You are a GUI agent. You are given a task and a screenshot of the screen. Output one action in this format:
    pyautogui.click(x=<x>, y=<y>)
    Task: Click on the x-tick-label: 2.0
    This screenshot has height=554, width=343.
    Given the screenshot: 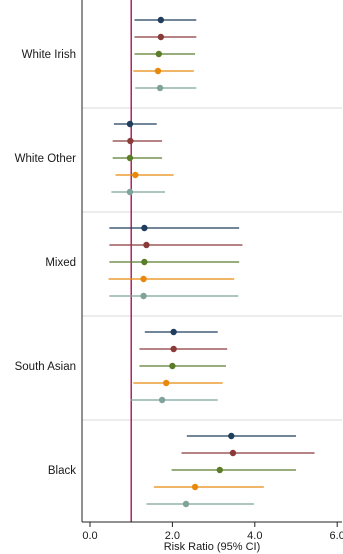 What is the action you would take?
    pyautogui.click(x=172, y=536)
    